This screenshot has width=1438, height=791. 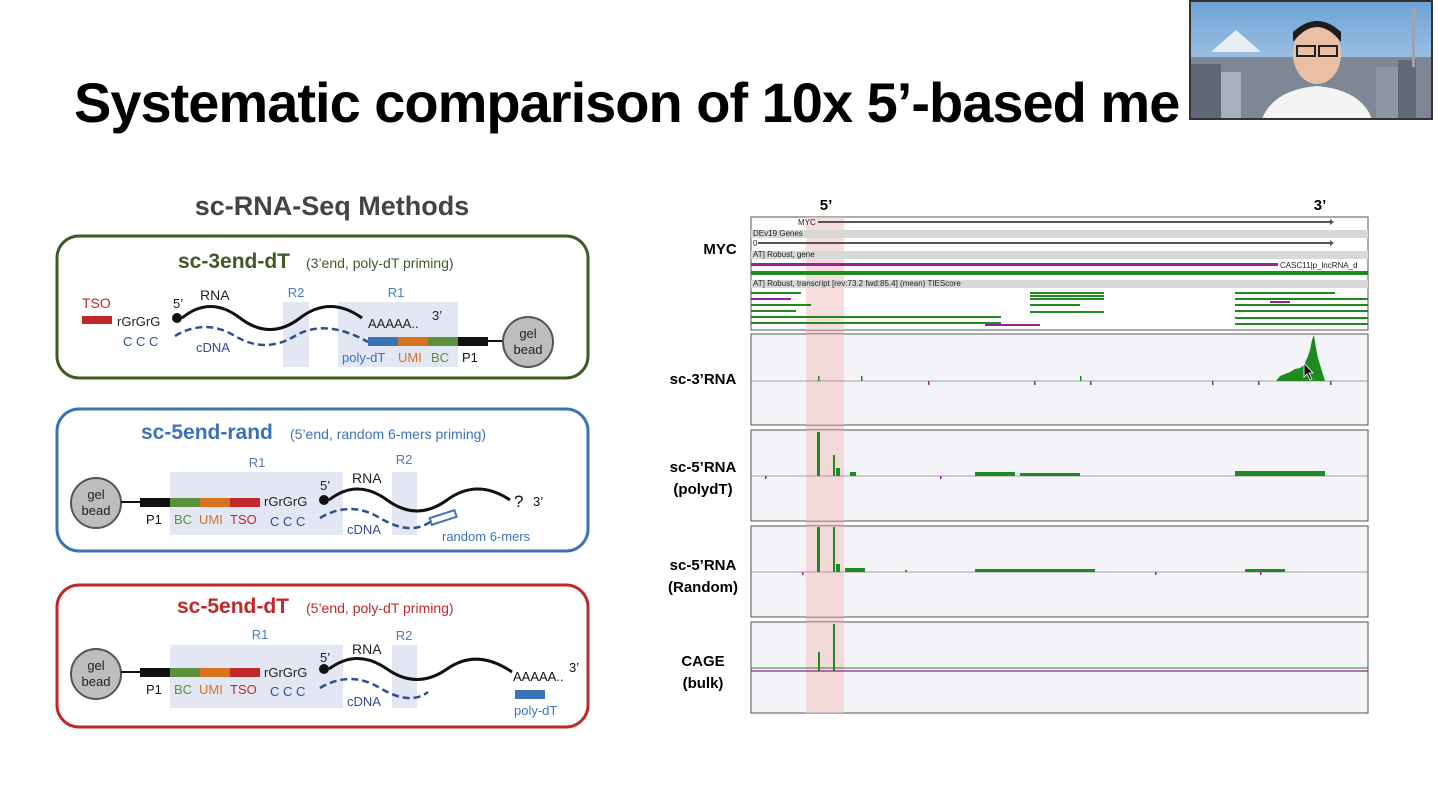 I want to click on track-sc5rna-polydt, so click(x=1059, y=475).